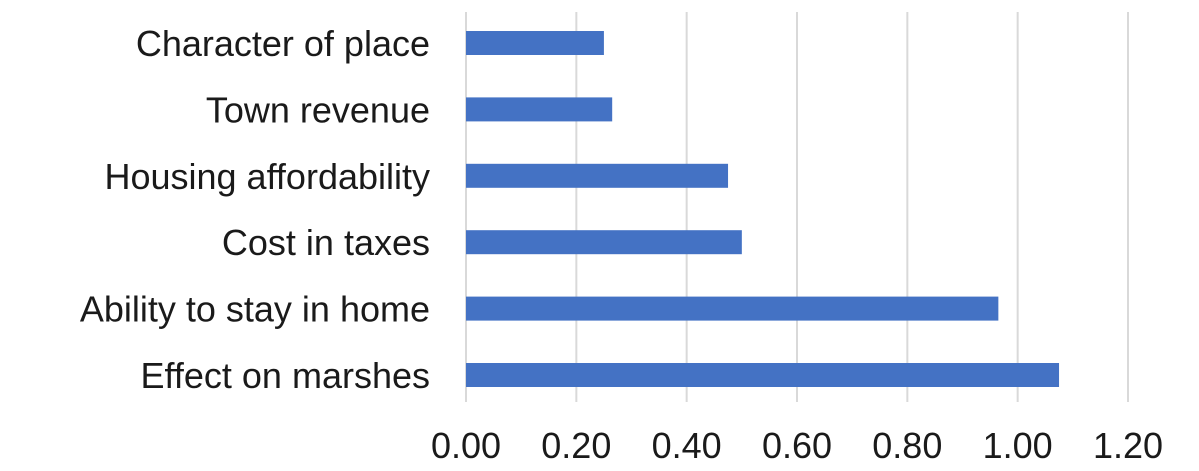 The image size is (1199, 471). What do you see at coordinates (255, 309) in the screenshot?
I see `category-label: Ability to stay in home` at bounding box center [255, 309].